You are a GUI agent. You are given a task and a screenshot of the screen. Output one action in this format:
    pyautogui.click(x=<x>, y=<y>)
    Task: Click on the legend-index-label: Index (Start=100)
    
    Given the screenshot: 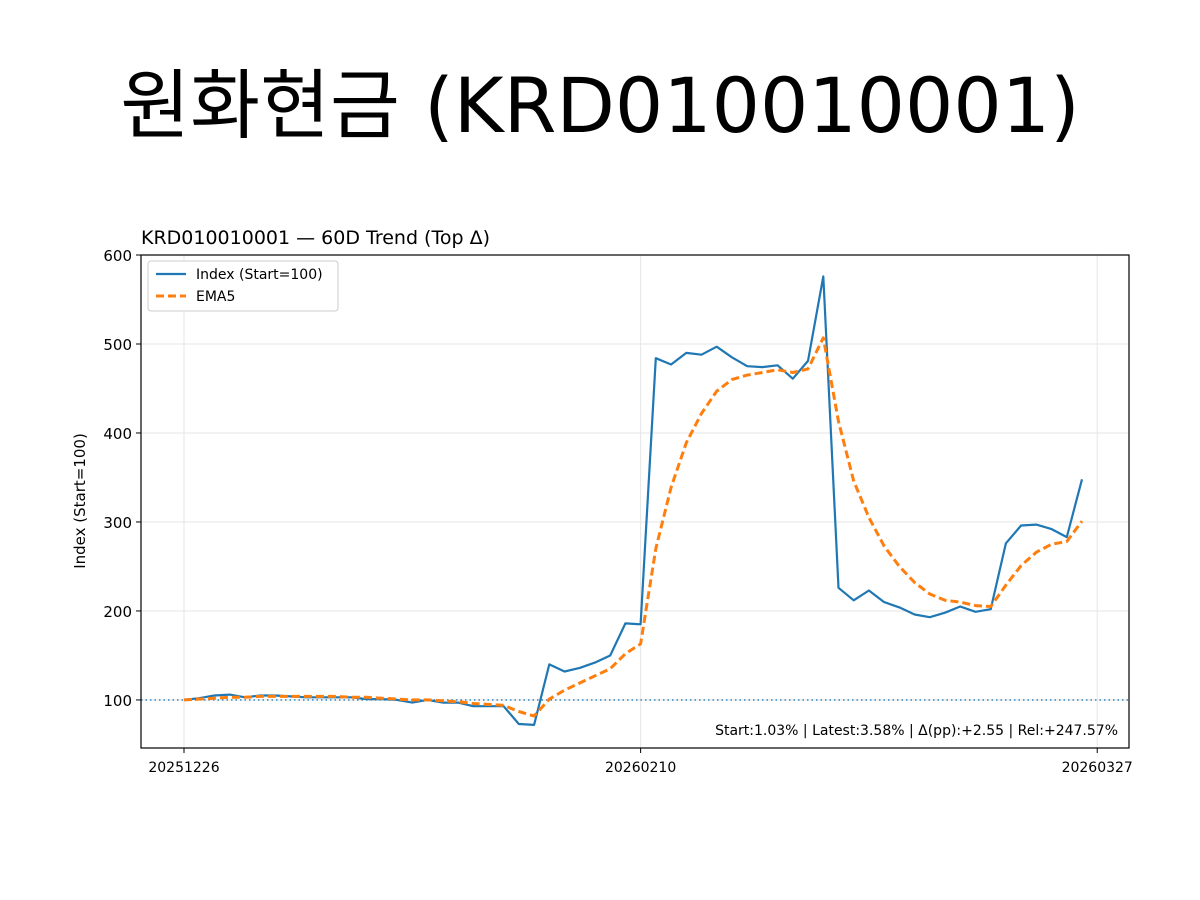 What is the action you would take?
    pyautogui.click(x=259, y=275)
    